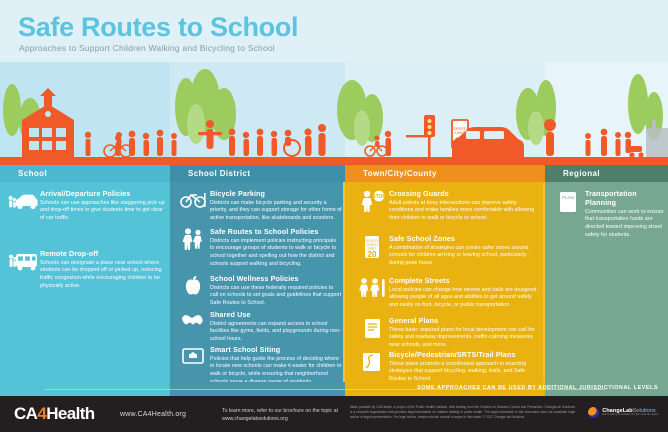  I want to click on speed-limit-20-sign-icon: SCHOOL SPEED LIMIT 20, so click(372, 251).